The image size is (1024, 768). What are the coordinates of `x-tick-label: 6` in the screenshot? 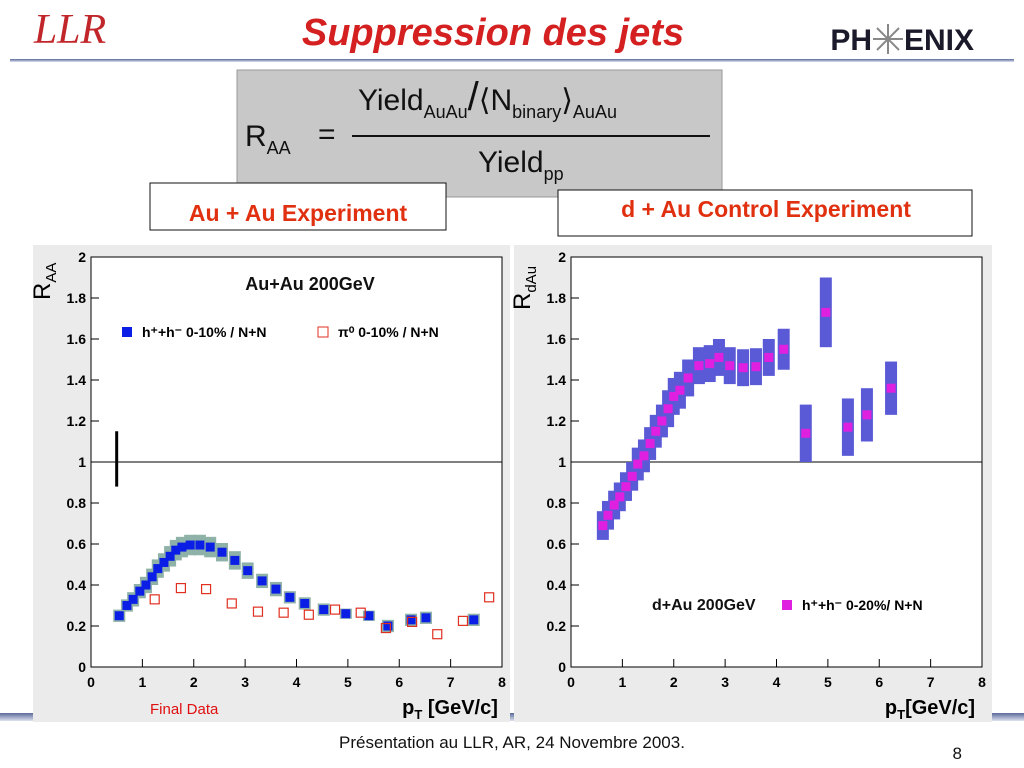 It's located at (879, 682).